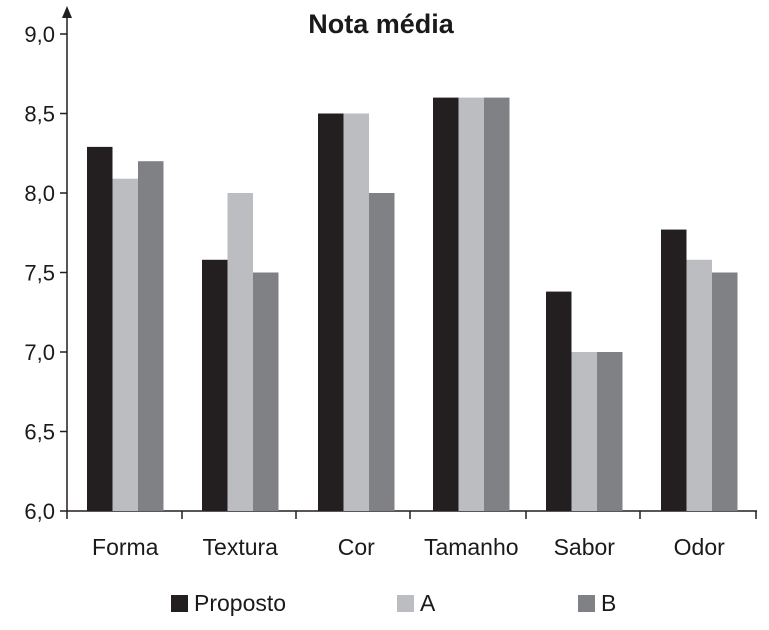 This screenshot has width=769, height=630. Describe the element at coordinates (725, 391) in the screenshot. I see `bar-b-odor` at that location.